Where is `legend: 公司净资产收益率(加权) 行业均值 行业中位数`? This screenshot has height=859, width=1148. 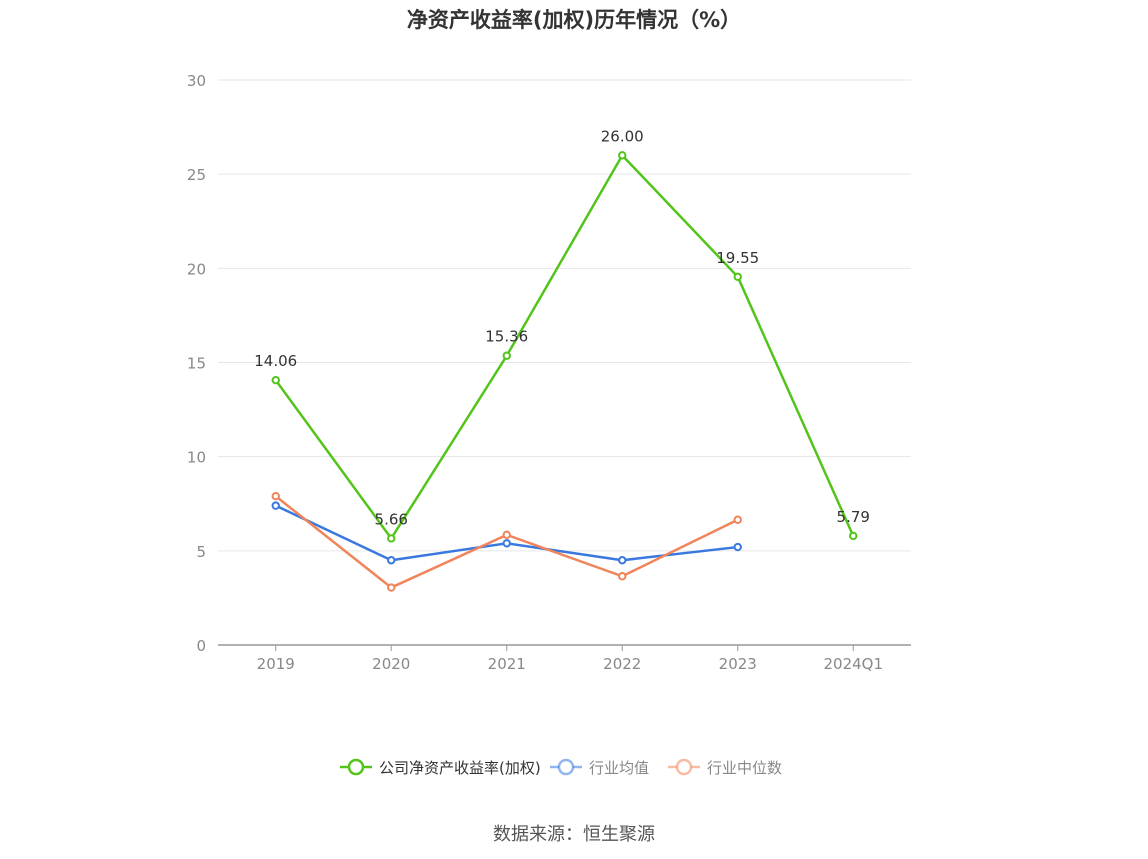
legend: 公司净资产收益率(加权) 行业均值 行业中位数 is located at coordinates (561, 767).